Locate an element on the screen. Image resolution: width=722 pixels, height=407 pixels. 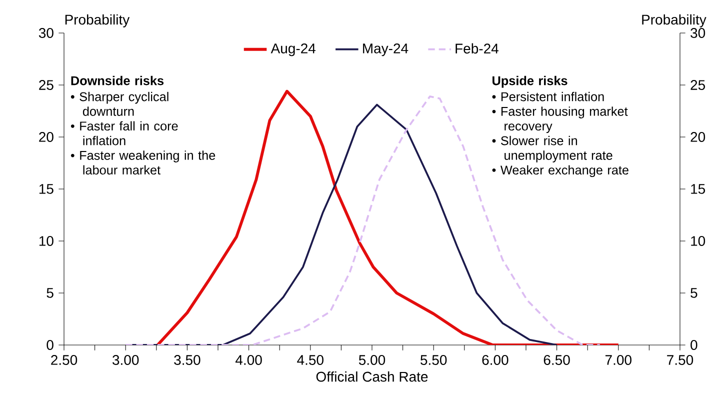
y2-tick-label: 30 is located at coordinates (698, 33).